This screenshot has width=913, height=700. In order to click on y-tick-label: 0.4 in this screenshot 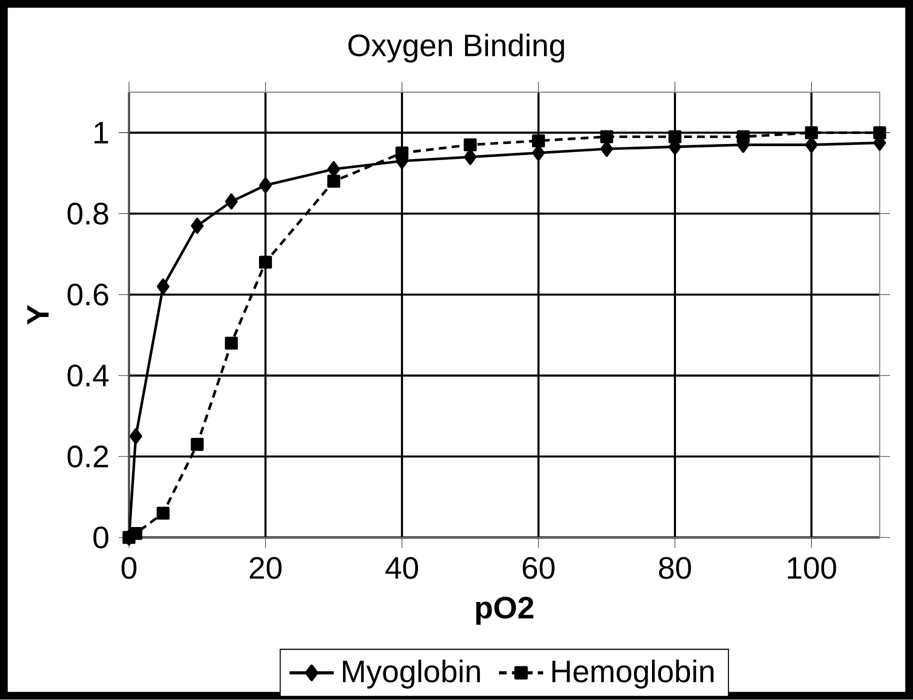, I will do `click(88, 375)`.